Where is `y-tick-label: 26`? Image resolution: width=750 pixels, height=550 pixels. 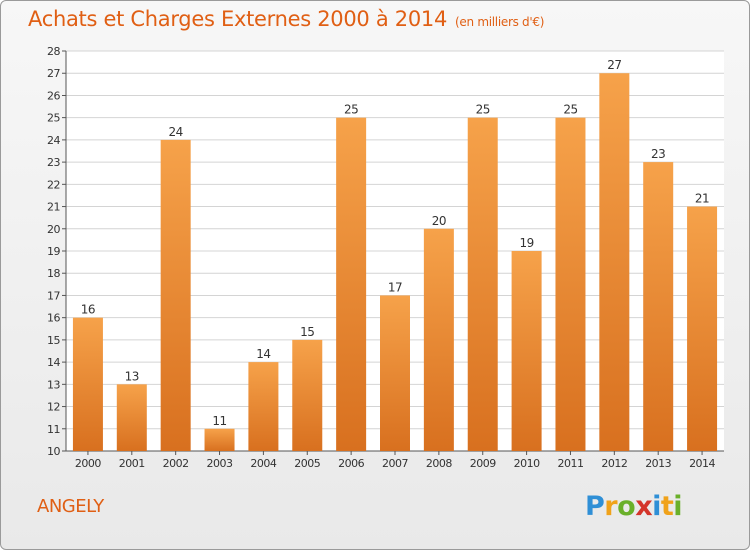 y-tick-label: 26 is located at coordinates (53, 95).